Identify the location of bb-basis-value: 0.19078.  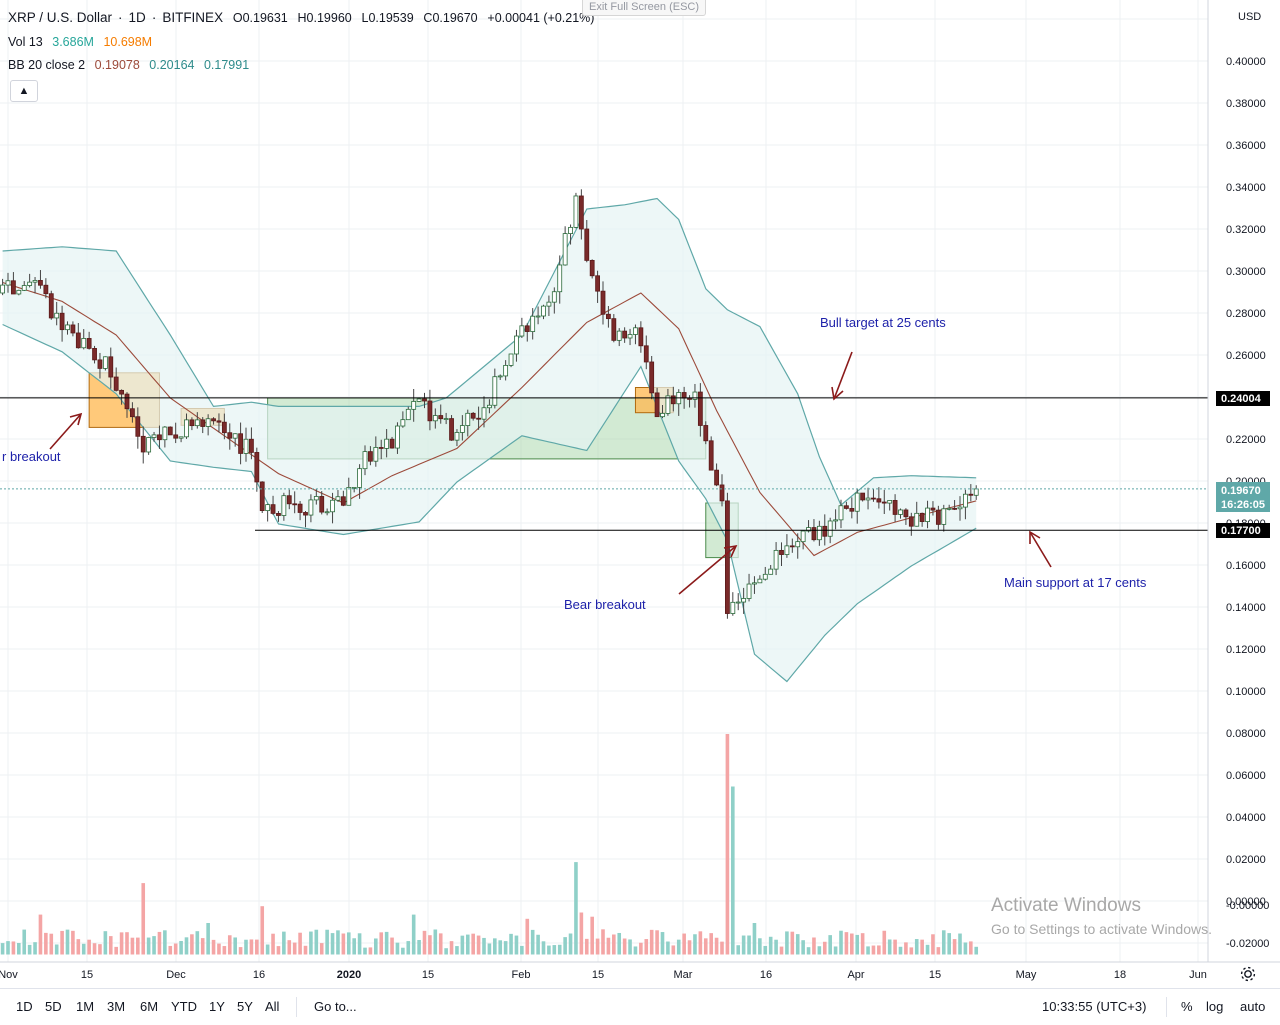
(117, 65).